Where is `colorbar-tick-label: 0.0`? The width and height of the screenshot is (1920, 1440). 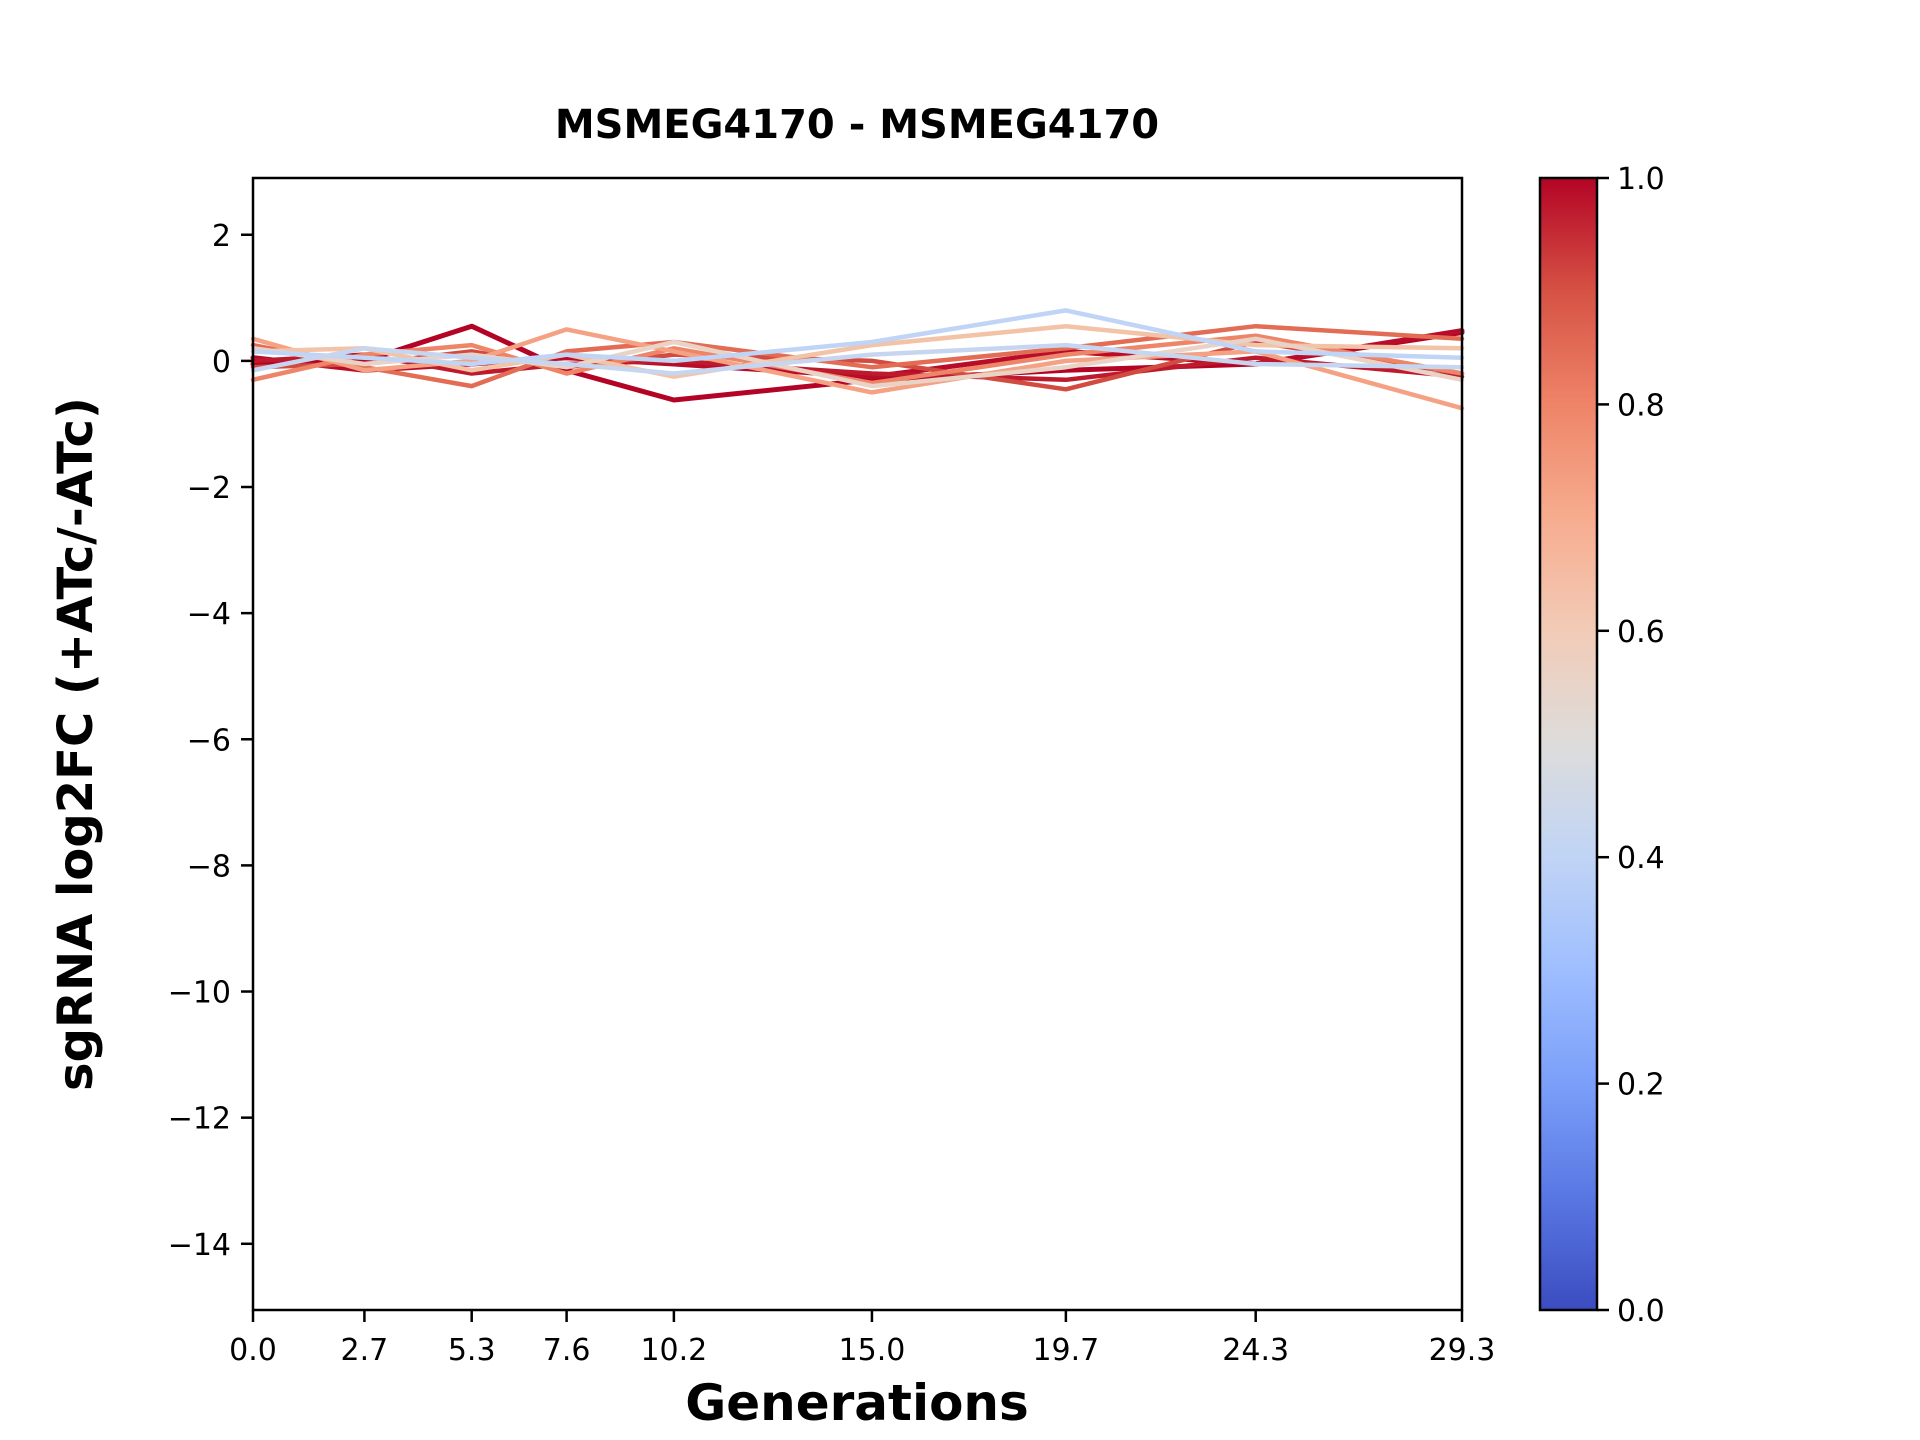
colorbar-tick-label: 0.0 is located at coordinates (1641, 1311).